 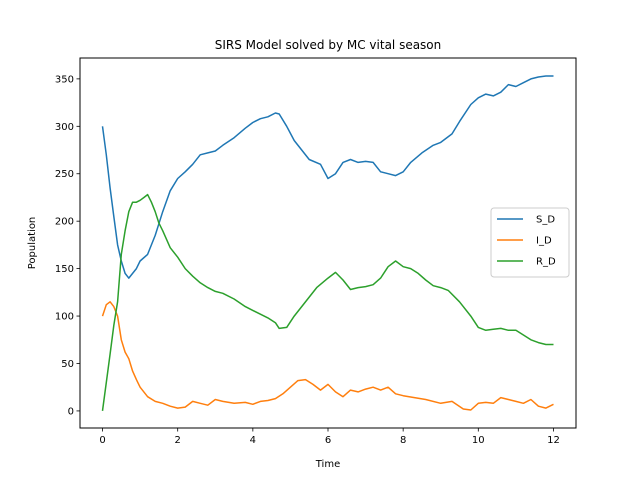 What do you see at coordinates (64, 269) in the screenshot?
I see `y-tick-label: 150` at bounding box center [64, 269].